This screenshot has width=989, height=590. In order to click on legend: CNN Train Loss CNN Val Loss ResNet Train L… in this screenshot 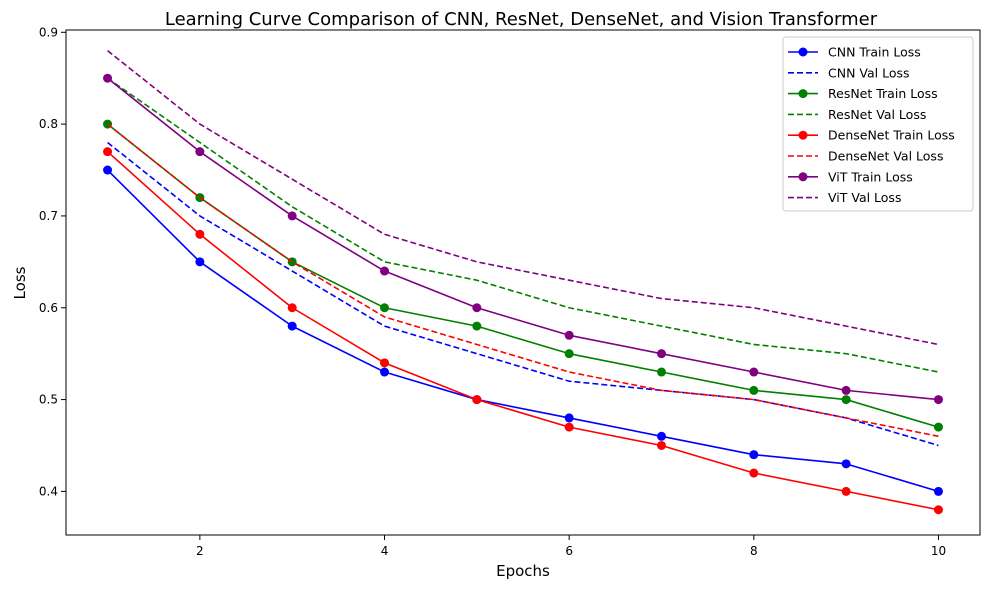, I will do `click(878, 124)`.